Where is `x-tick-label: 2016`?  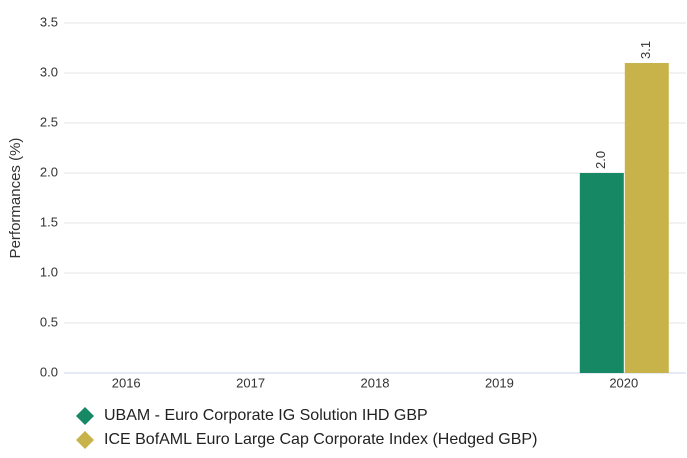 x-tick-label: 2016 is located at coordinates (126, 382).